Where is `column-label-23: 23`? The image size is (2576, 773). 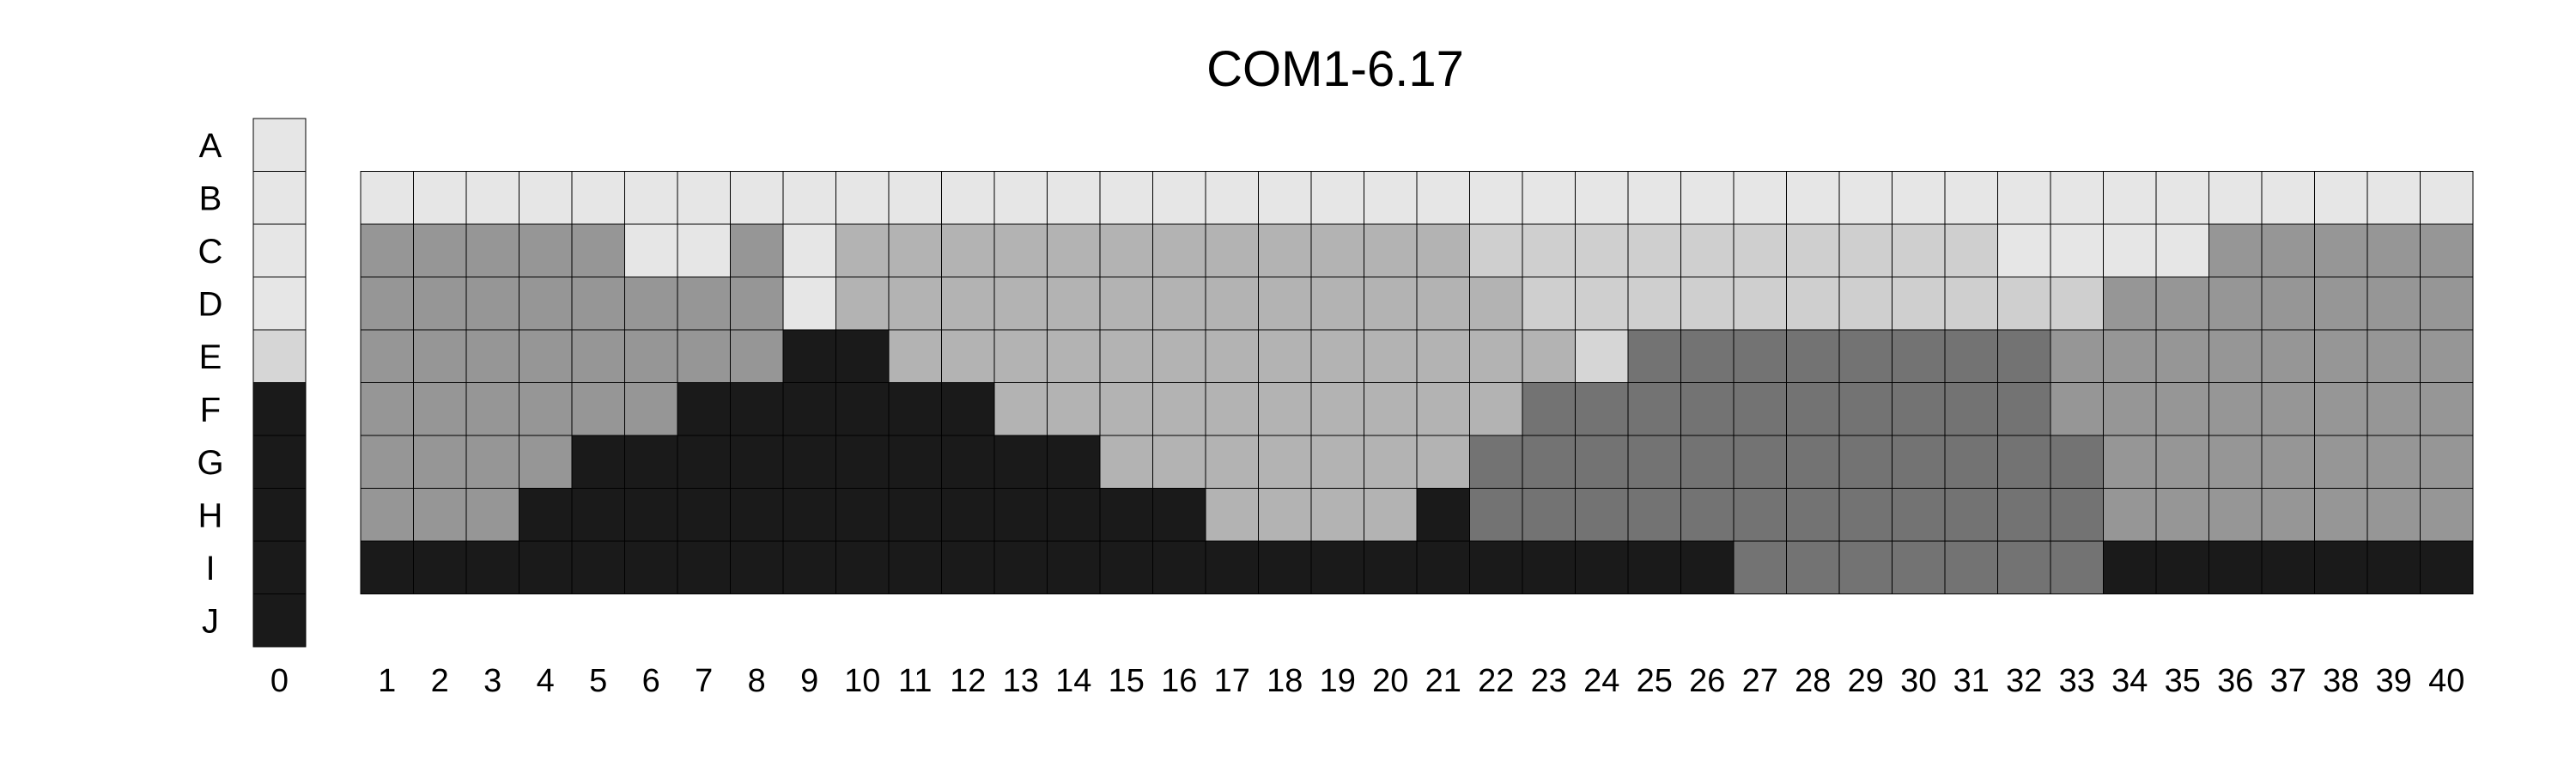
column-label-23: 23 is located at coordinates (1549, 681).